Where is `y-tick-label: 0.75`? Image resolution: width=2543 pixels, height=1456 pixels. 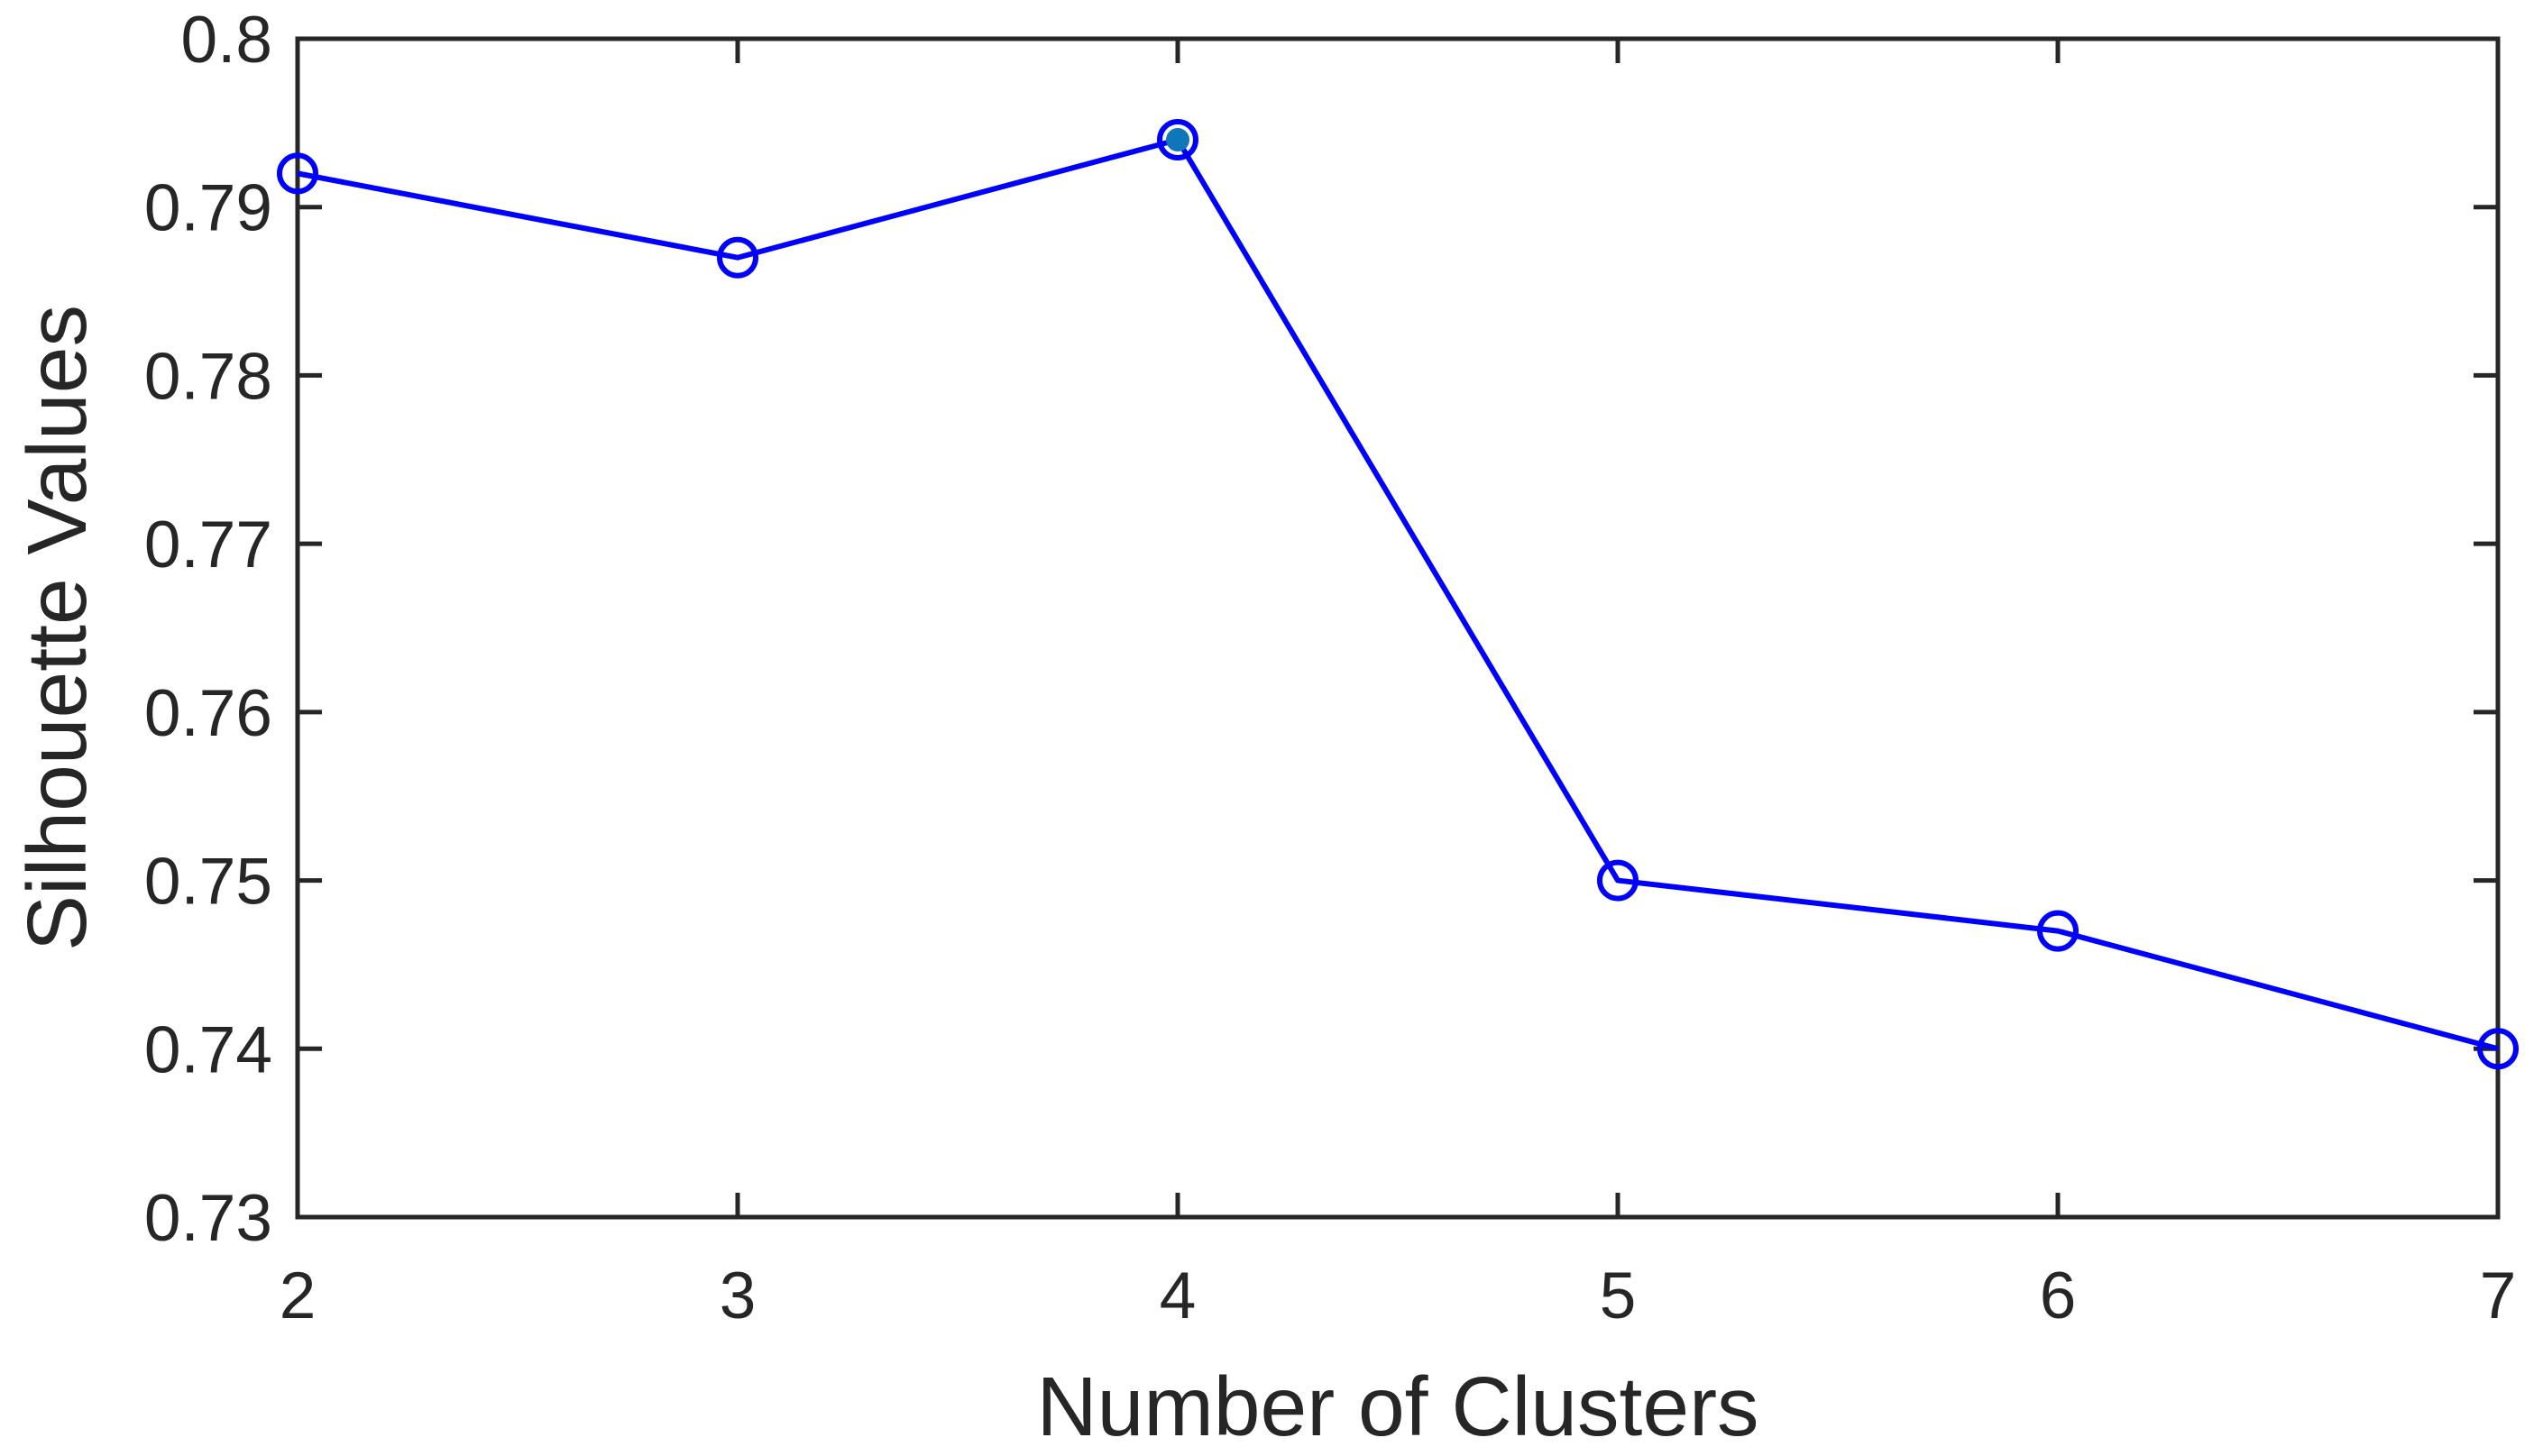
y-tick-label: 0.75 is located at coordinates (208, 883).